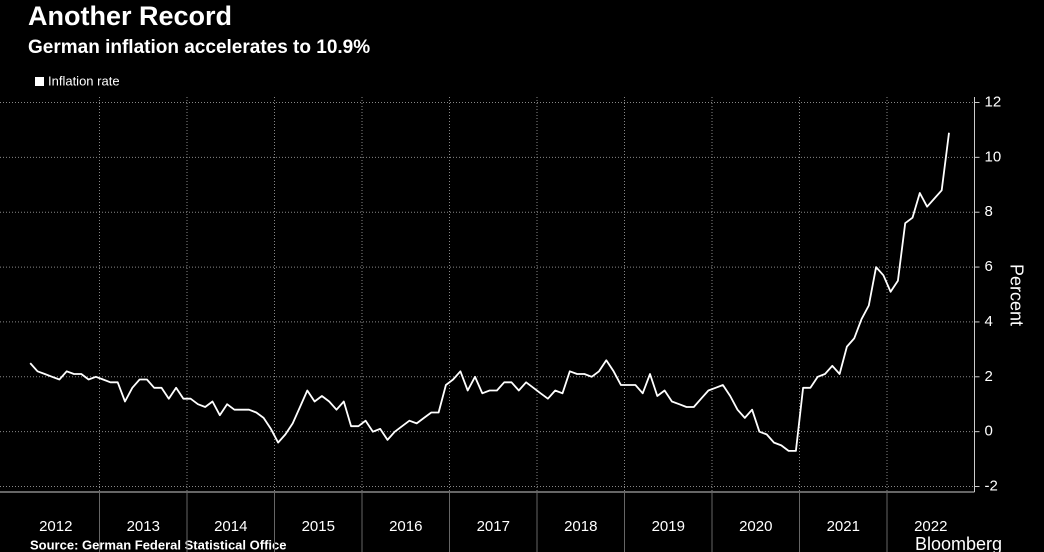 The height and width of the screenshot is (552, 1044). What do you see at coordinates (989, 376) in the screenshot?
I see `y-tick-label: 2` at bounding box center [989, 376].